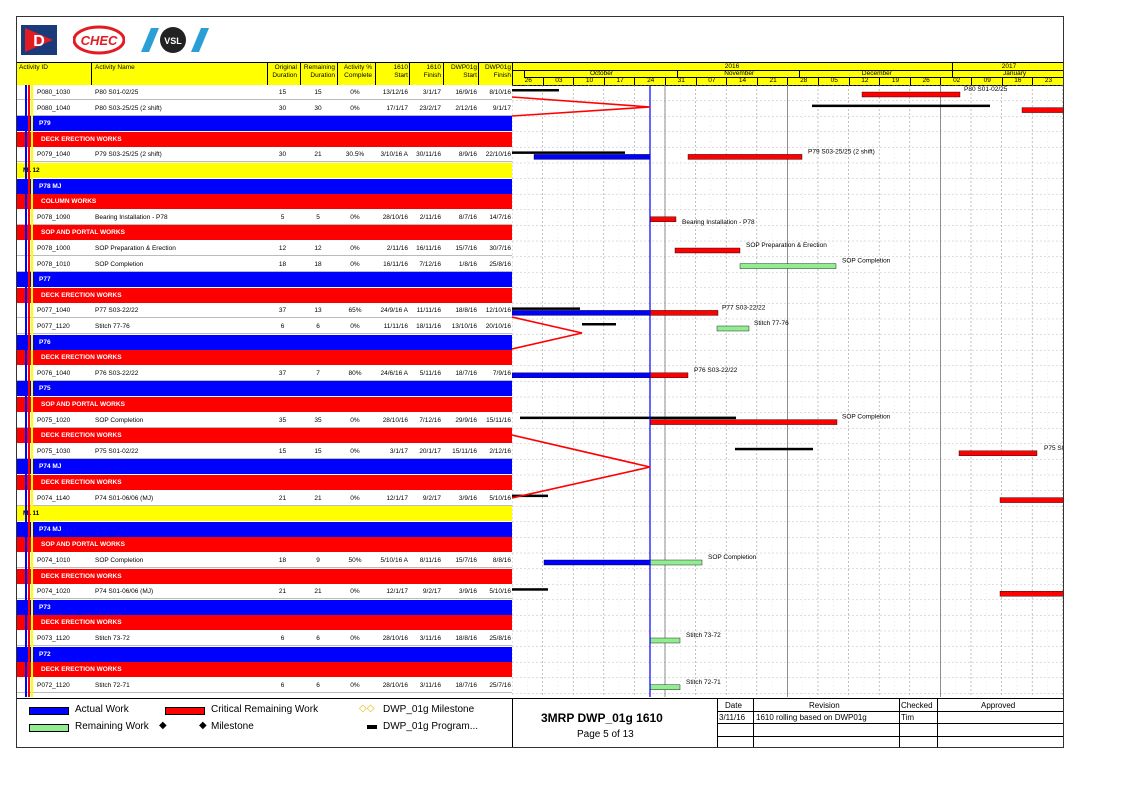 This screenshot has height=793, width=1123. Describe the element at coordinates (54, 92) in the screenshot. I see `cell-id: P080_1030` at that location.